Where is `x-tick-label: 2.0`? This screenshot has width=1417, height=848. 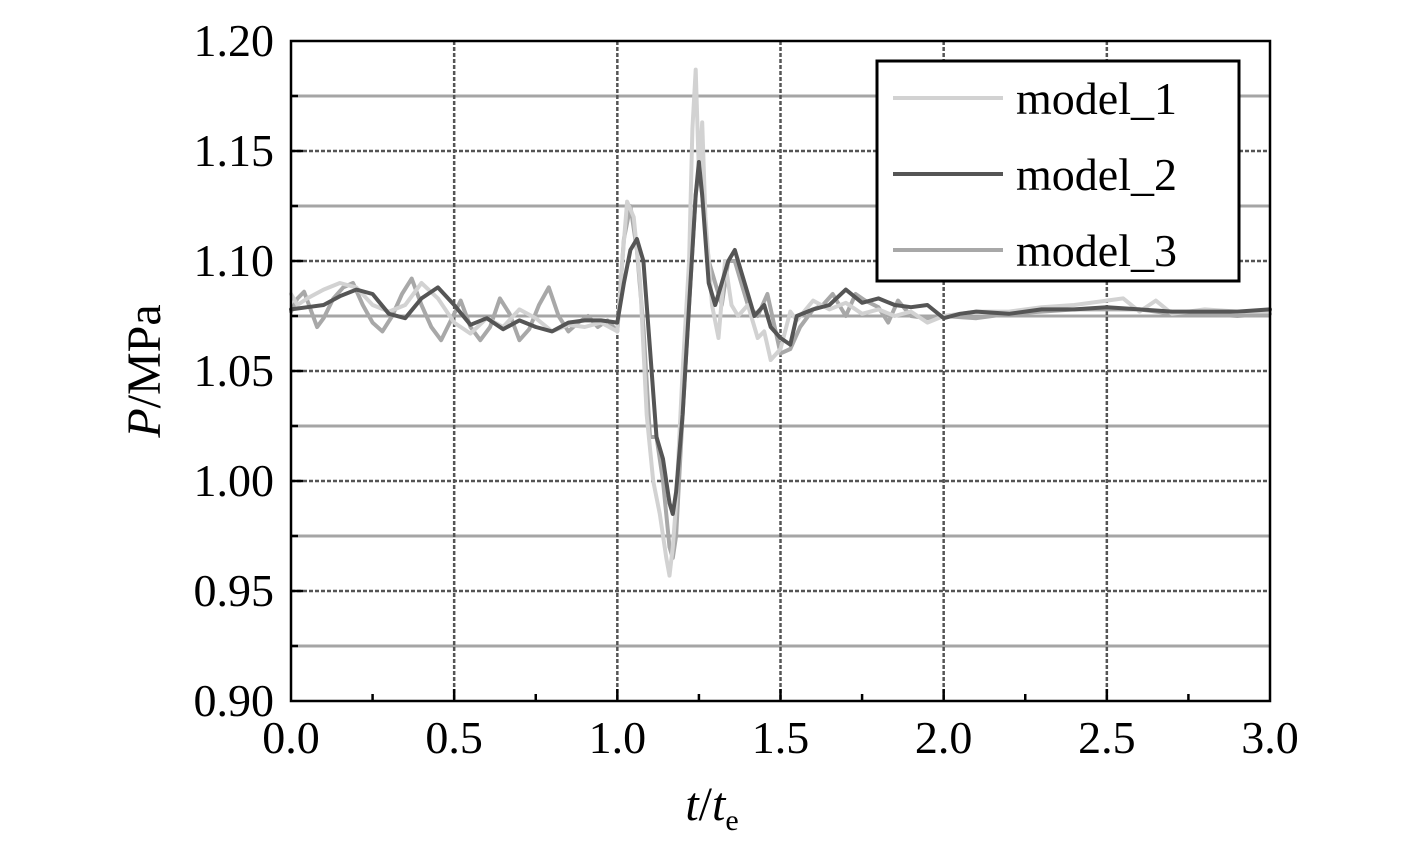 x-tick-label: 2.0 is located at coordinates (944, 737).